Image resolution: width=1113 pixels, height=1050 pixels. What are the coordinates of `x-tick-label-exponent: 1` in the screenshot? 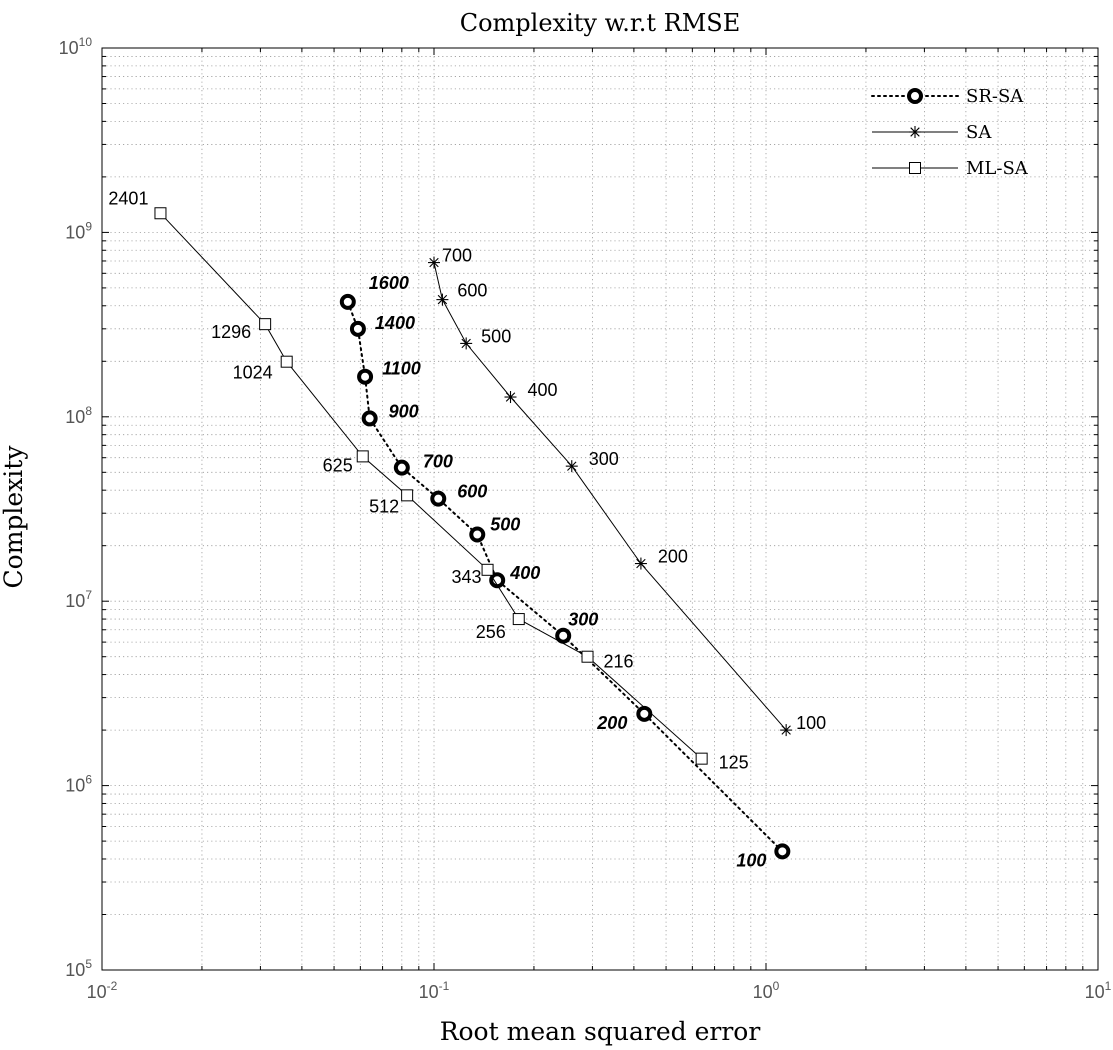 It's located at (1108, 986).